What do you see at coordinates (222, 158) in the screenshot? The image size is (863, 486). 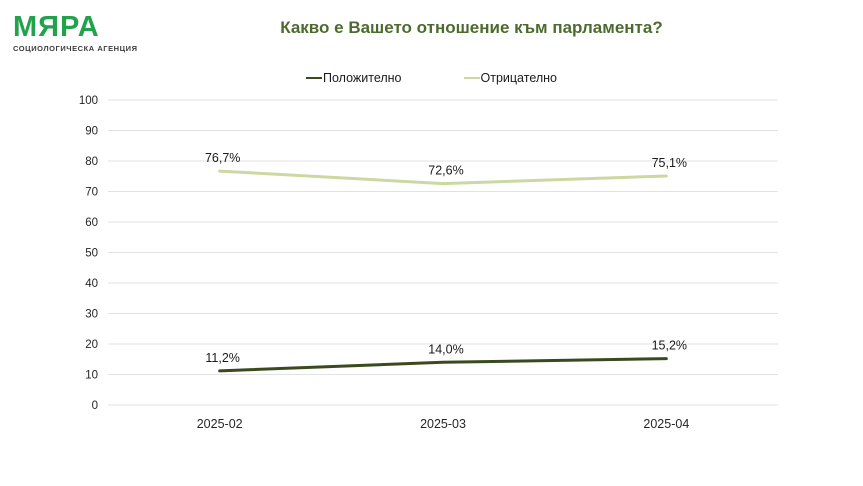 I see `data-label: 76,7%` at bounding box center [222, 158].